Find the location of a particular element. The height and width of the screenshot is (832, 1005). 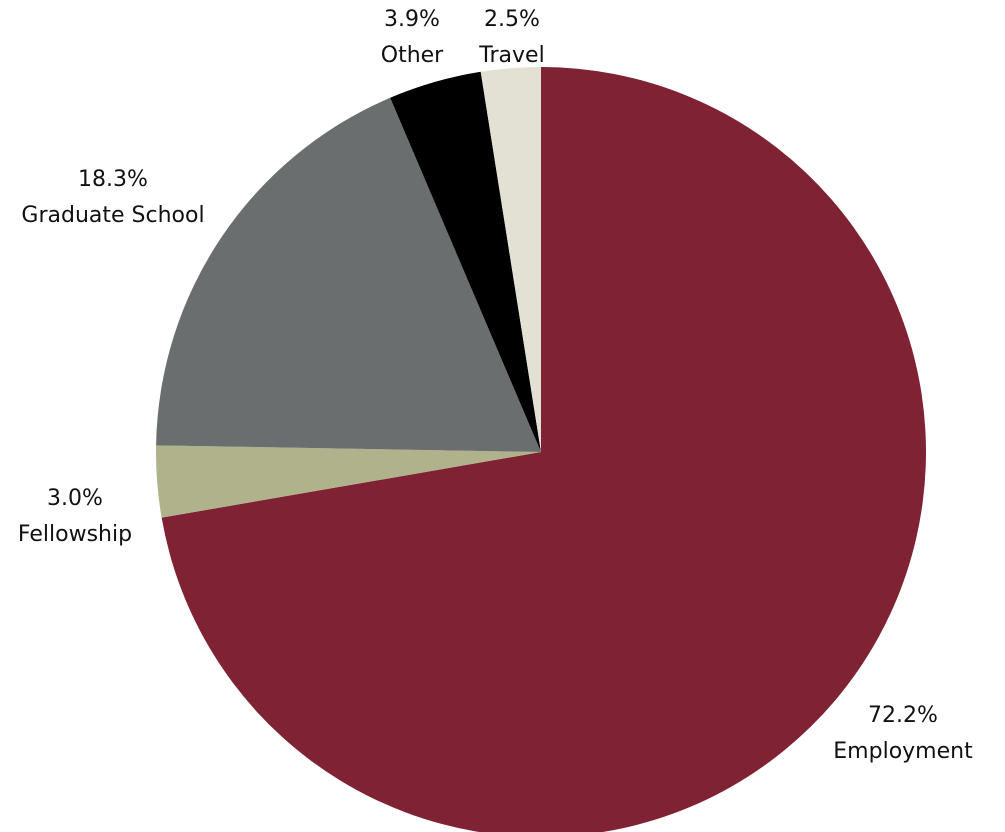

slice-value-label: 3.9% is located at coordinates (412, 19).